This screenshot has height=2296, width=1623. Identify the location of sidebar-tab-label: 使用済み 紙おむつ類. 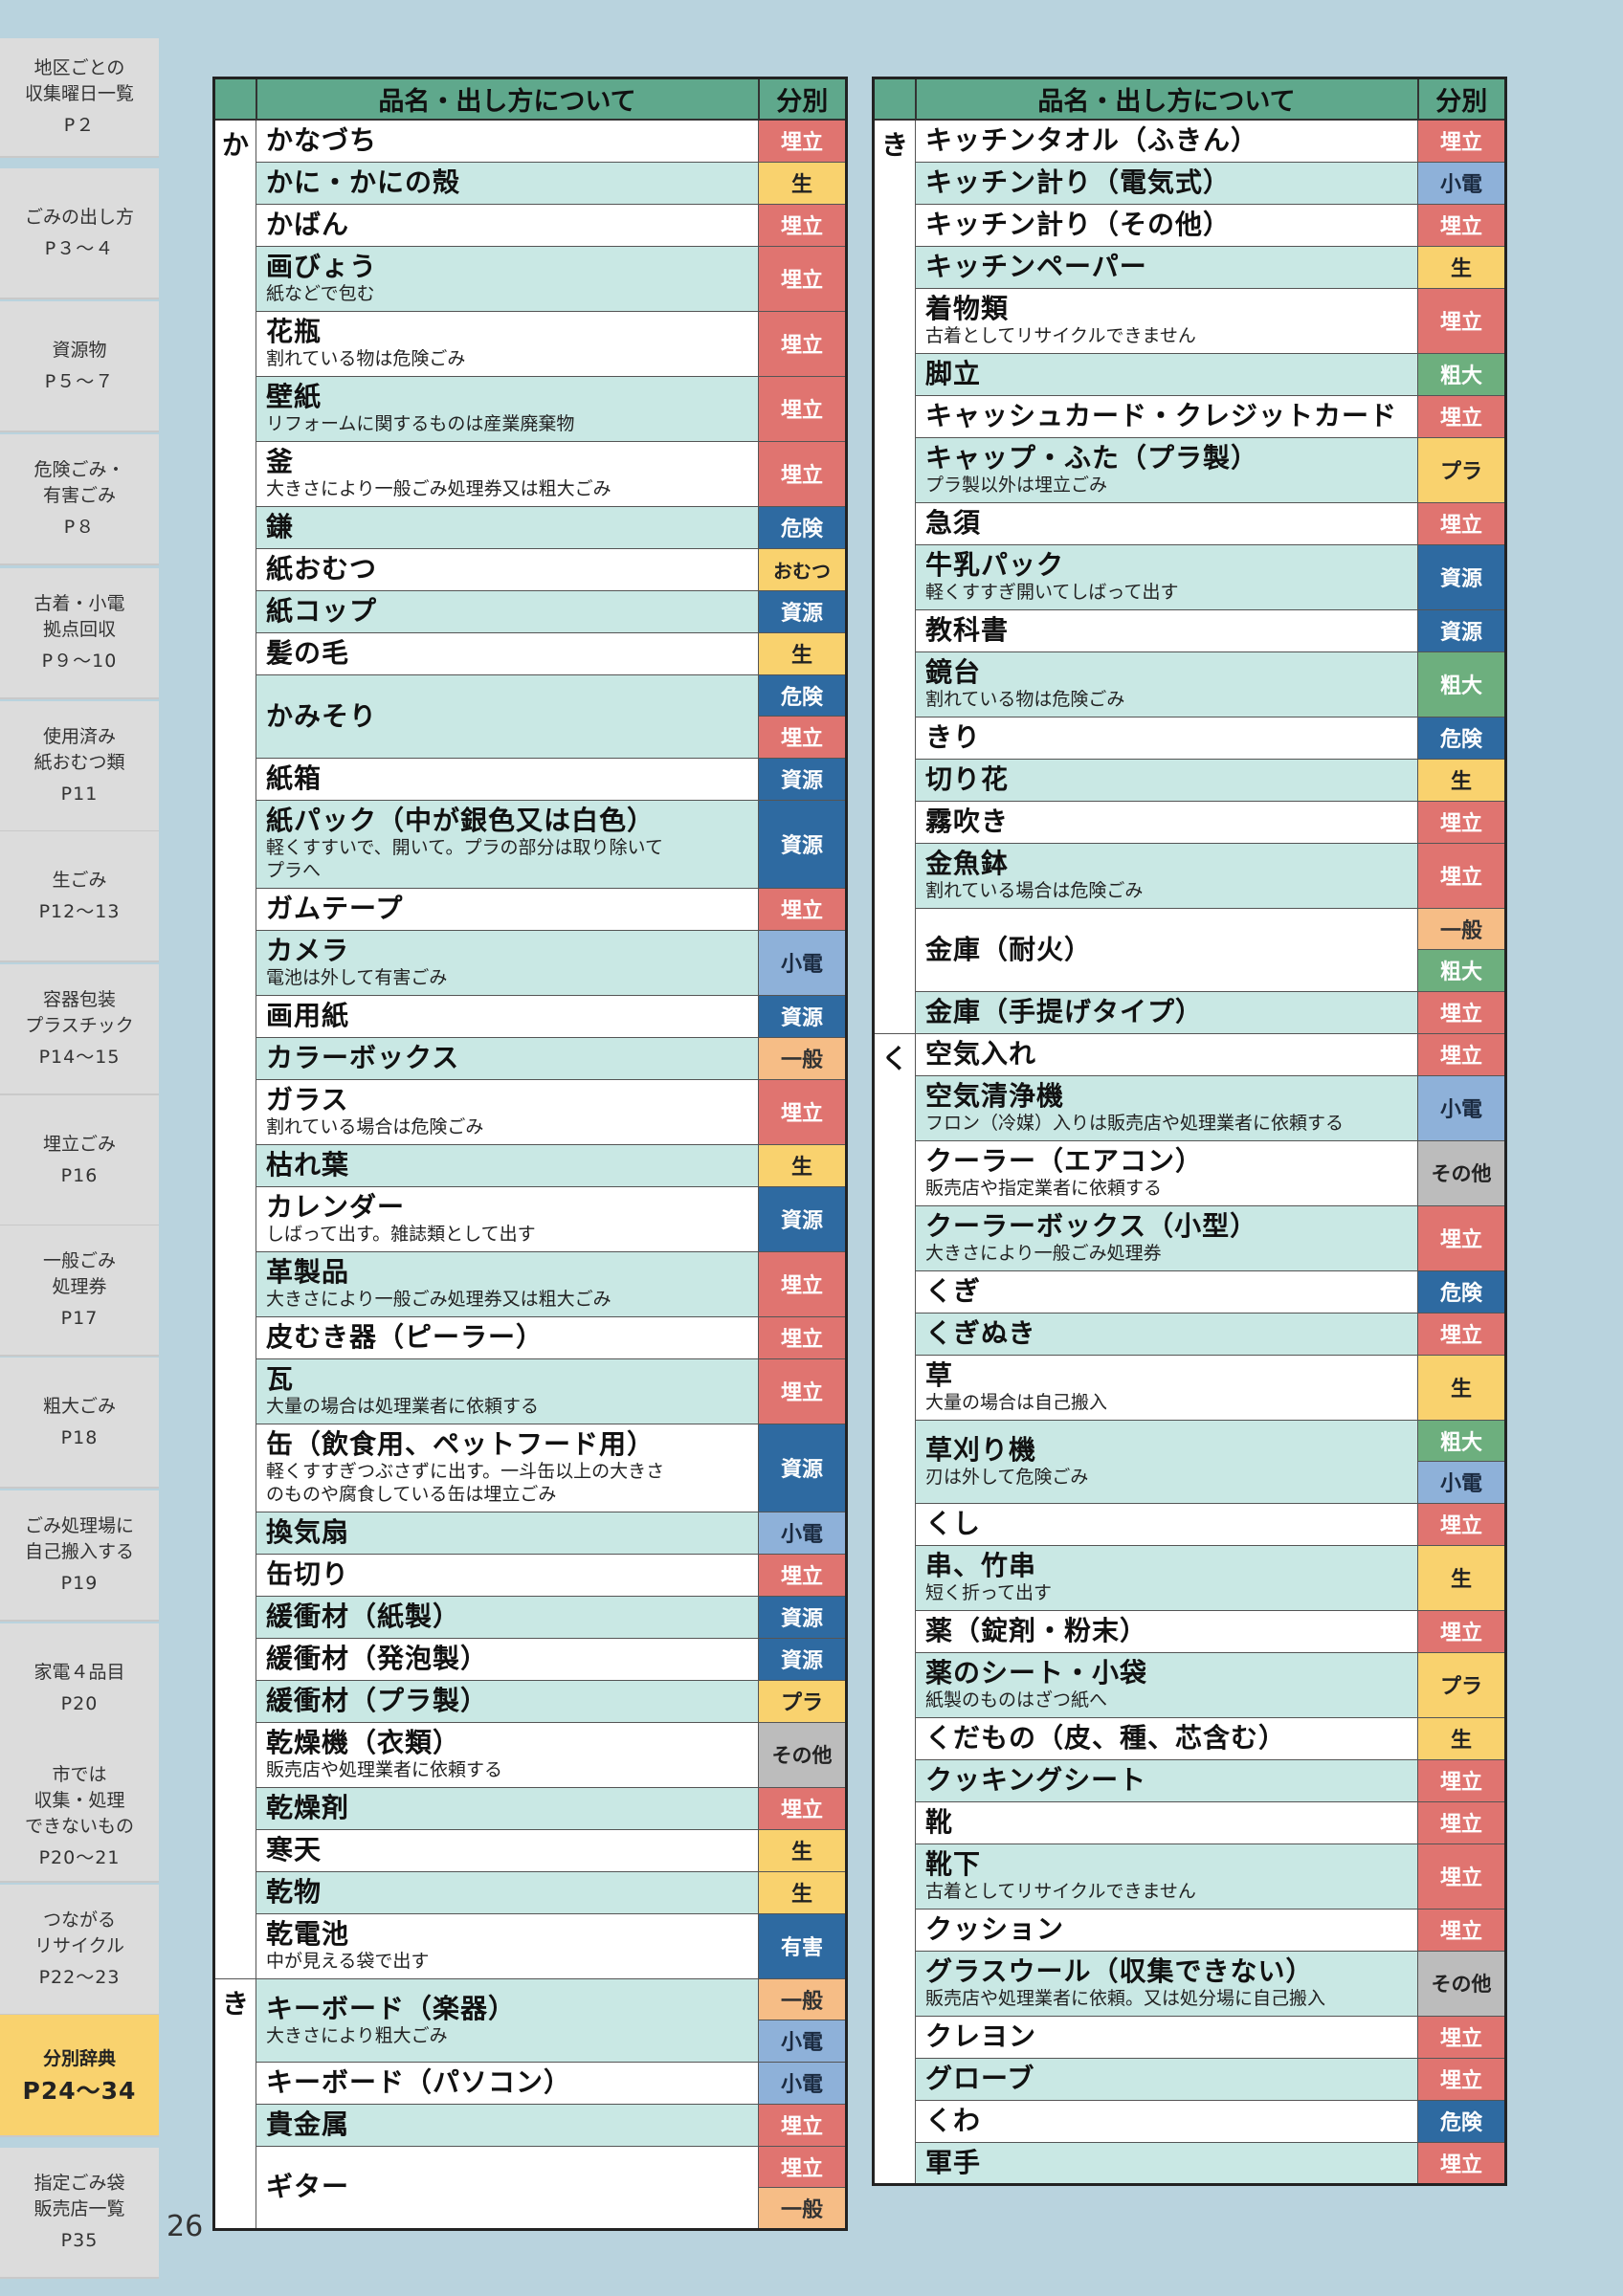
(79, 750).